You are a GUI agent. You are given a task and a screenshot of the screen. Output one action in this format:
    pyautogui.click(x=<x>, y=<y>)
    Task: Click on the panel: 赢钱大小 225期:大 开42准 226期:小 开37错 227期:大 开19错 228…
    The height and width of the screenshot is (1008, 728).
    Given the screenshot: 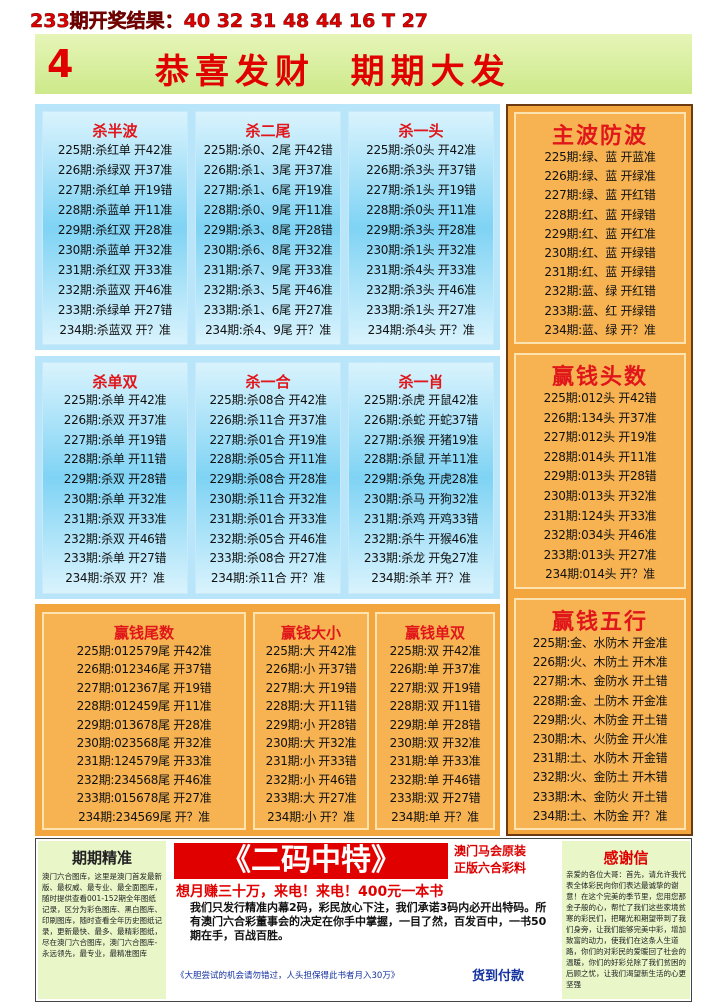 What is the action you would take?
    pyautogui.click(x=311, y=721)
    